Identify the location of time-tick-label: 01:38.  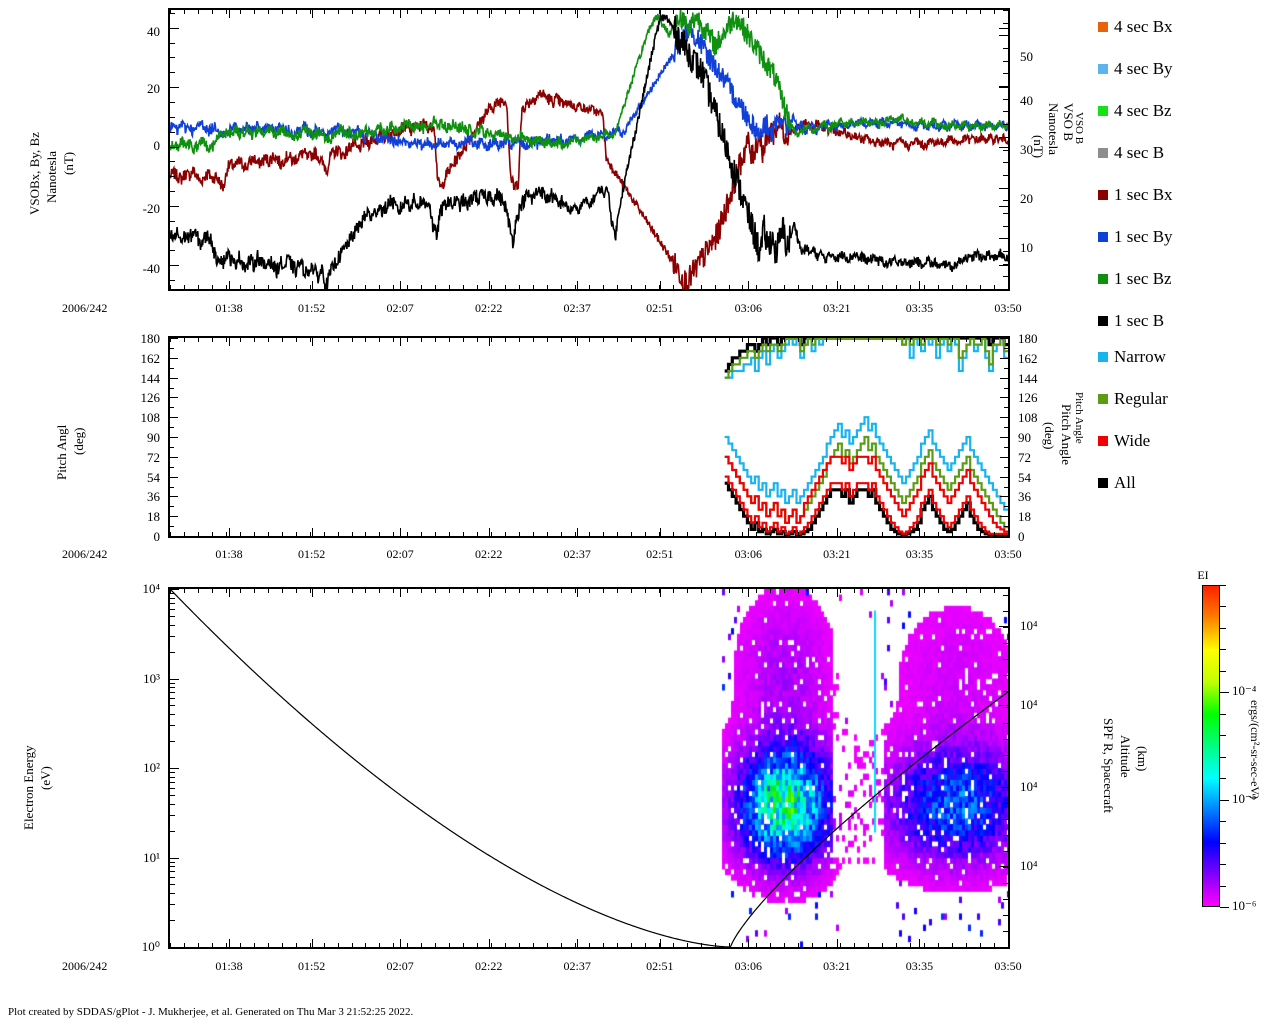
(229, 308).